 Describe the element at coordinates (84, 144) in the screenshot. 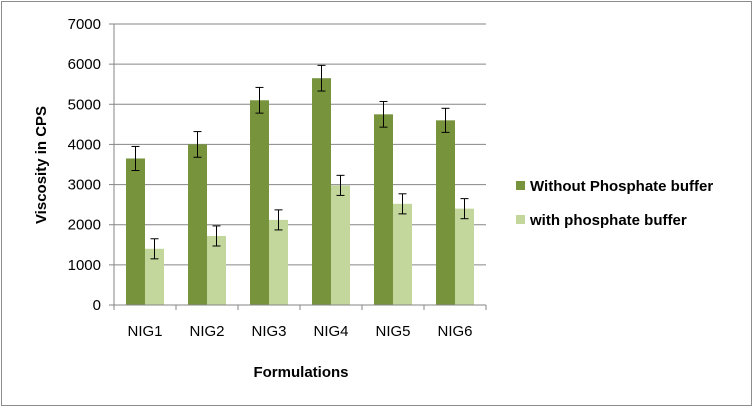

I see `y-tick-label: 4000` at that location.